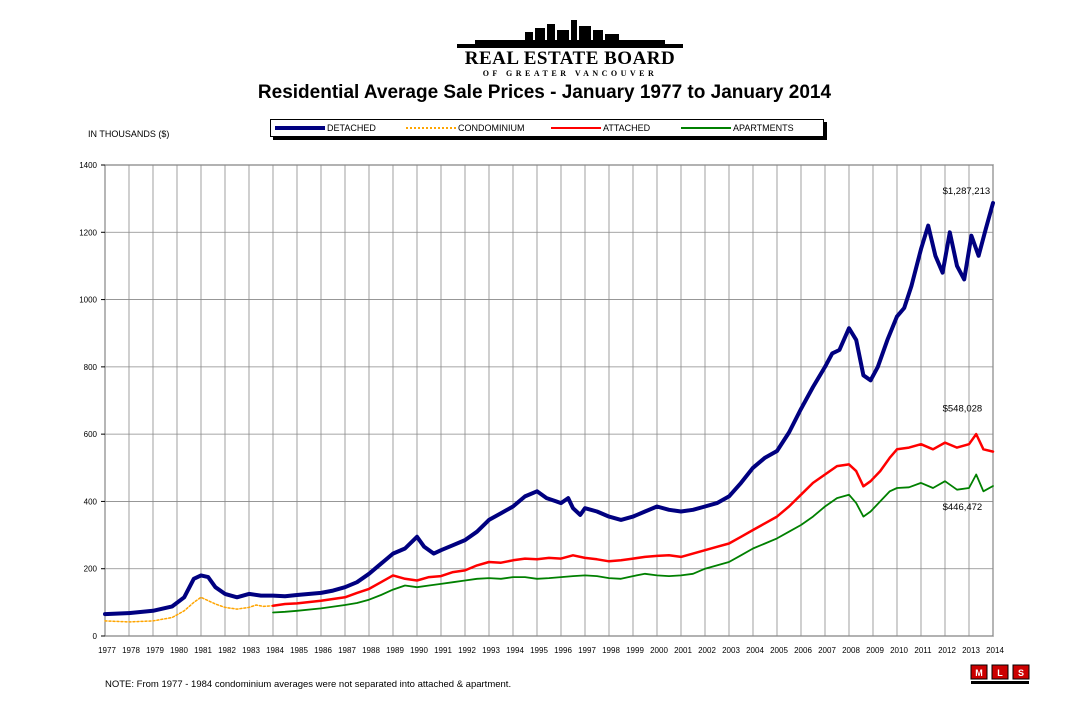 The height and width of the screenshot is (704, 1089). Describe the element at coordinates (731, 650) in the screenshot. I see `x-tick-label: 2003` at that location.